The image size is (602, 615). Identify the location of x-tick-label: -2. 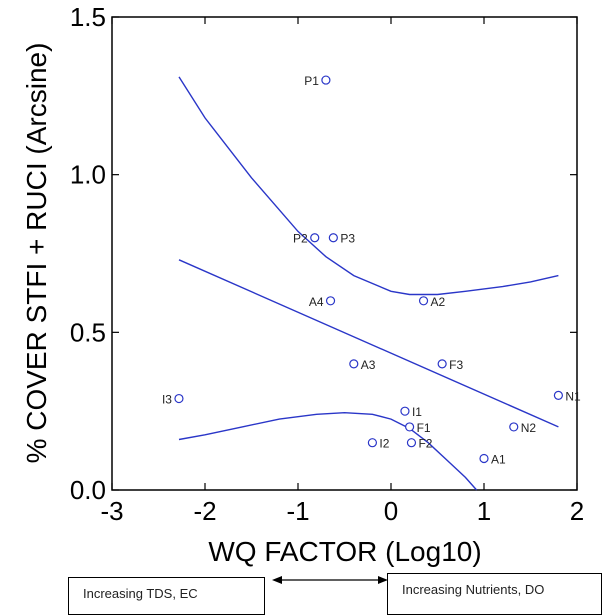
(204, 511).